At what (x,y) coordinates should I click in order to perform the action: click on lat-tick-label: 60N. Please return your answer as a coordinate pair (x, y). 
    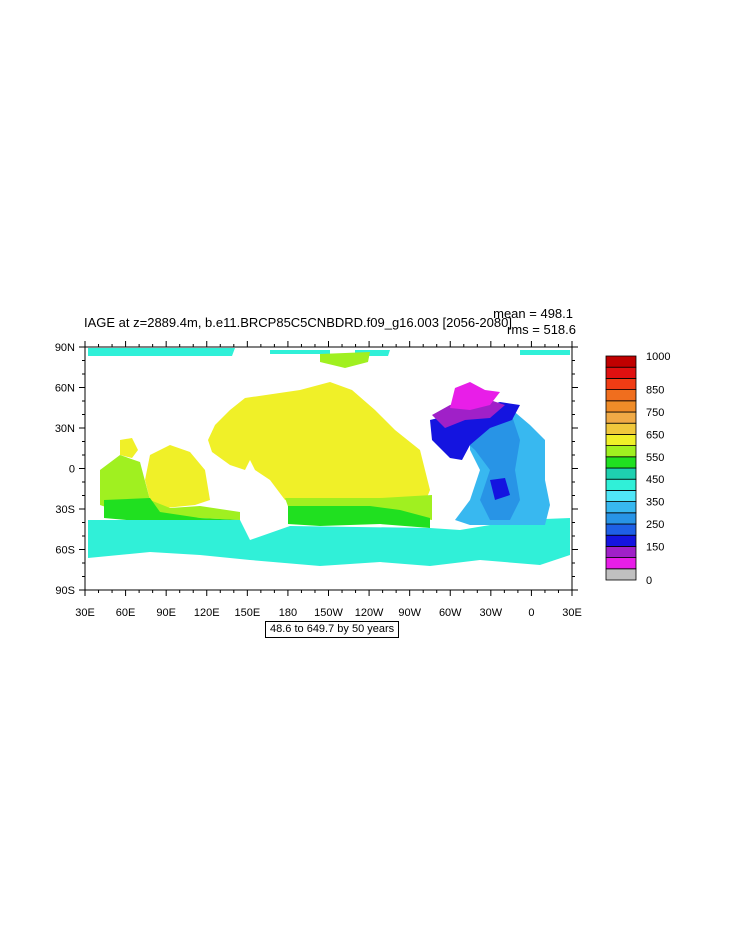
    Looking at the image, I should click on (65, 389).